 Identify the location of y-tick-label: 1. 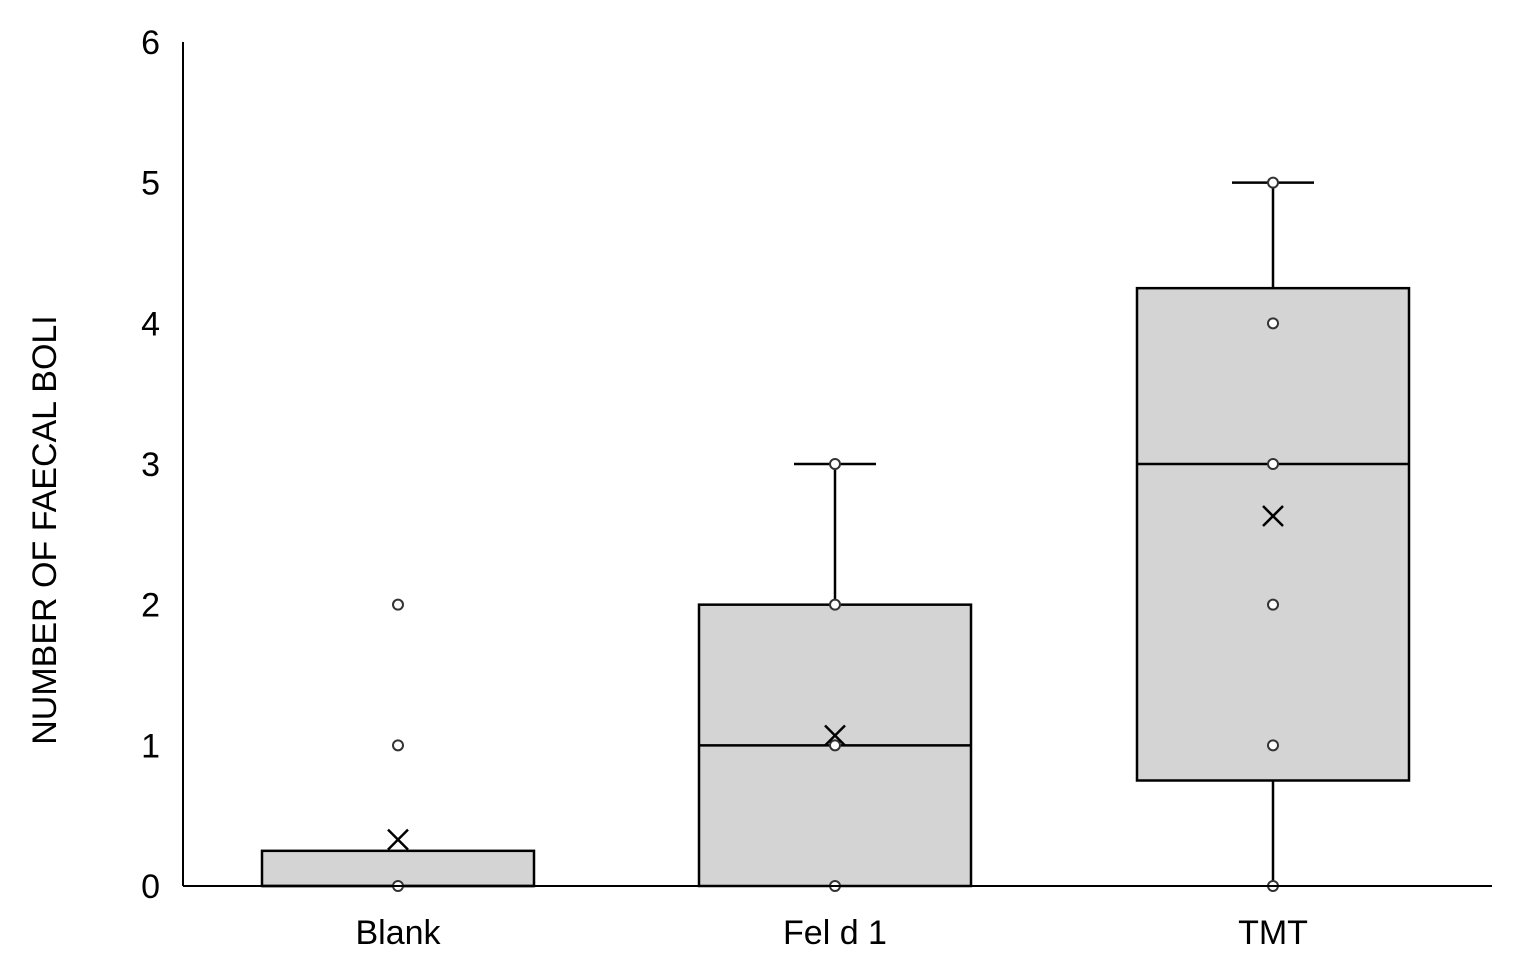
(150, 746).